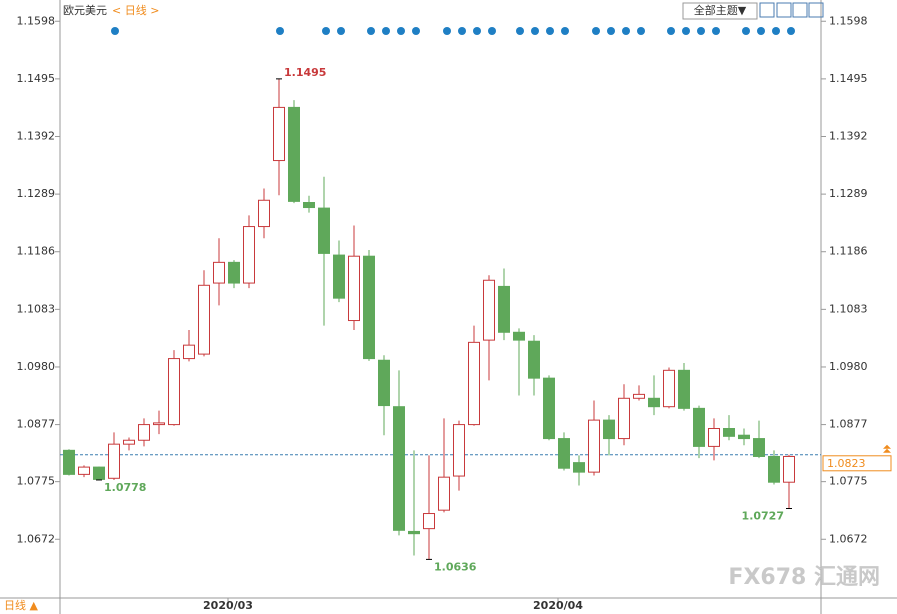  Describe the element at coordinates (848, 424) in the screenshot. I see `y-tick-label-right: 1.0877` at that location.